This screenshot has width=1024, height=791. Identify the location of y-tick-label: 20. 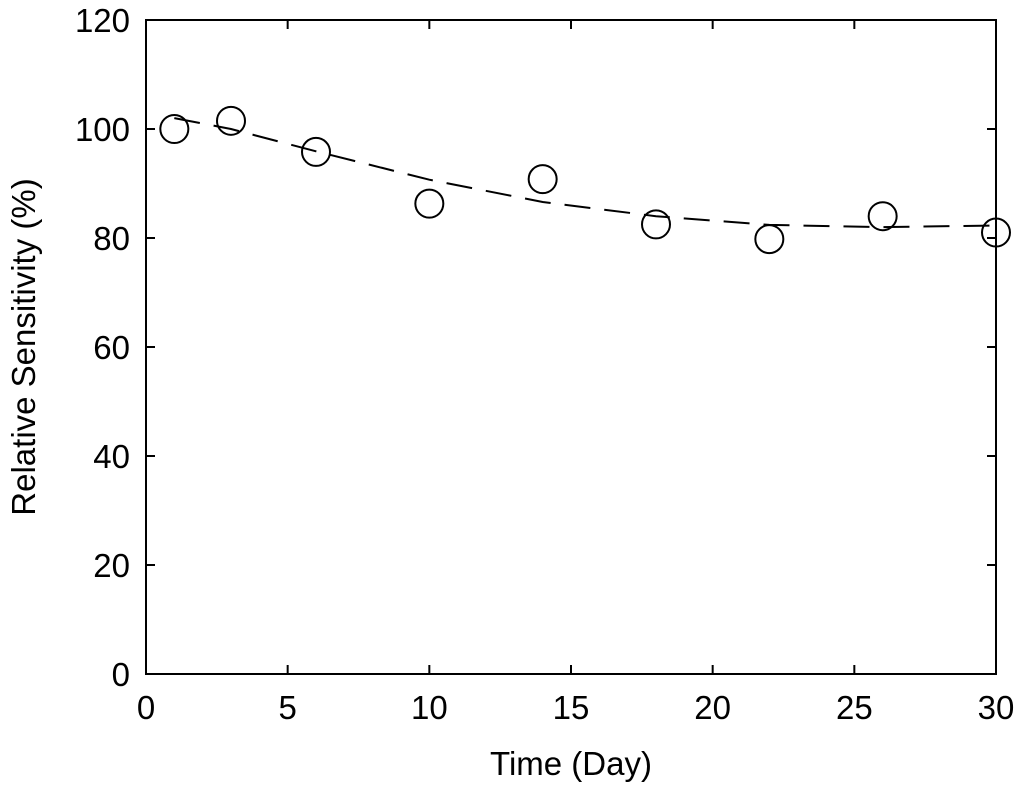
(111, 565).